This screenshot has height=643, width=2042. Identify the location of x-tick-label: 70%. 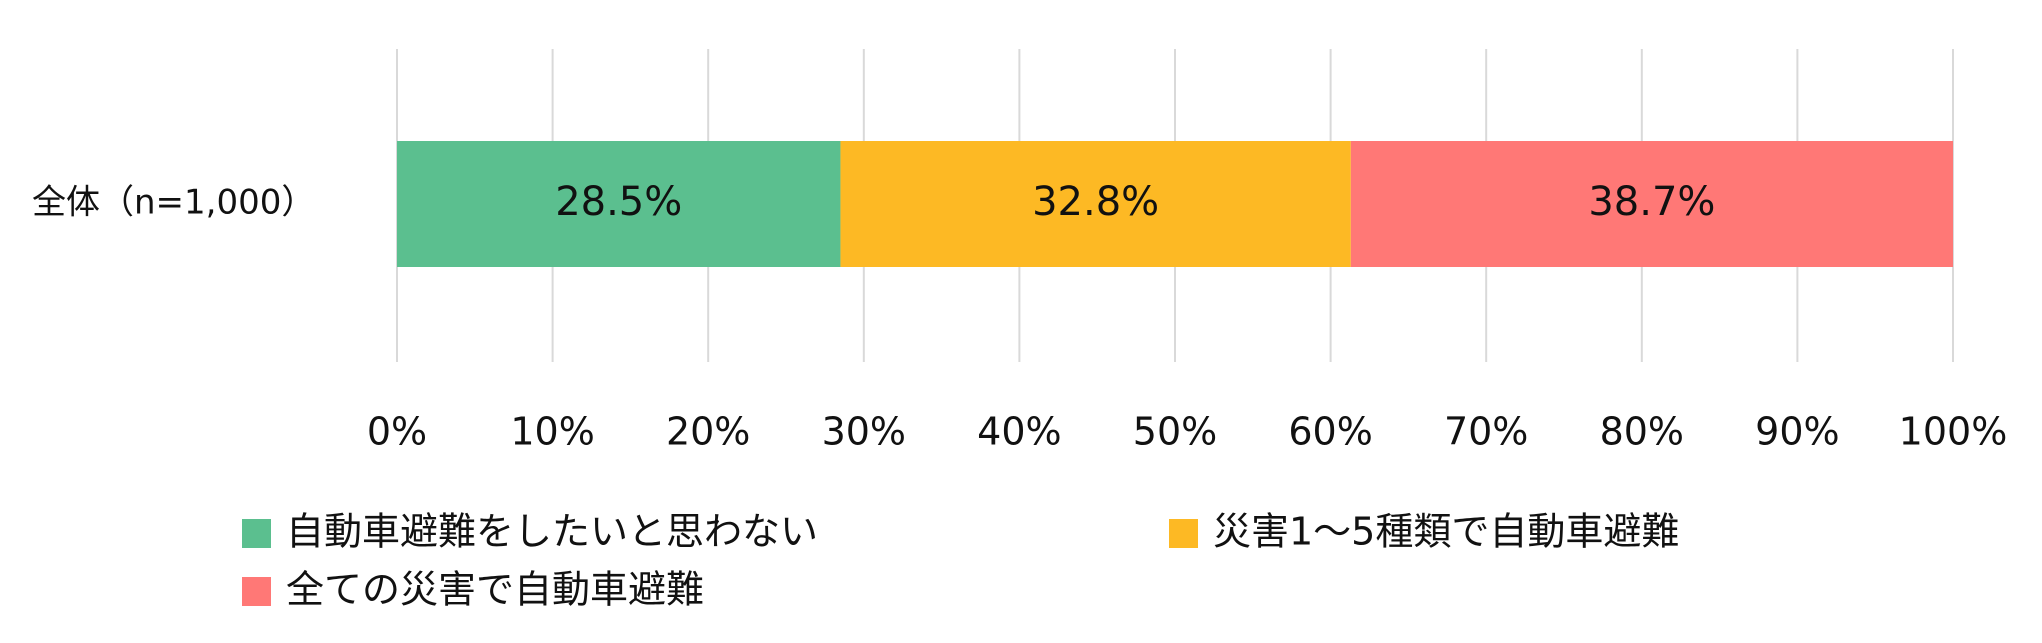
(1486, 432).